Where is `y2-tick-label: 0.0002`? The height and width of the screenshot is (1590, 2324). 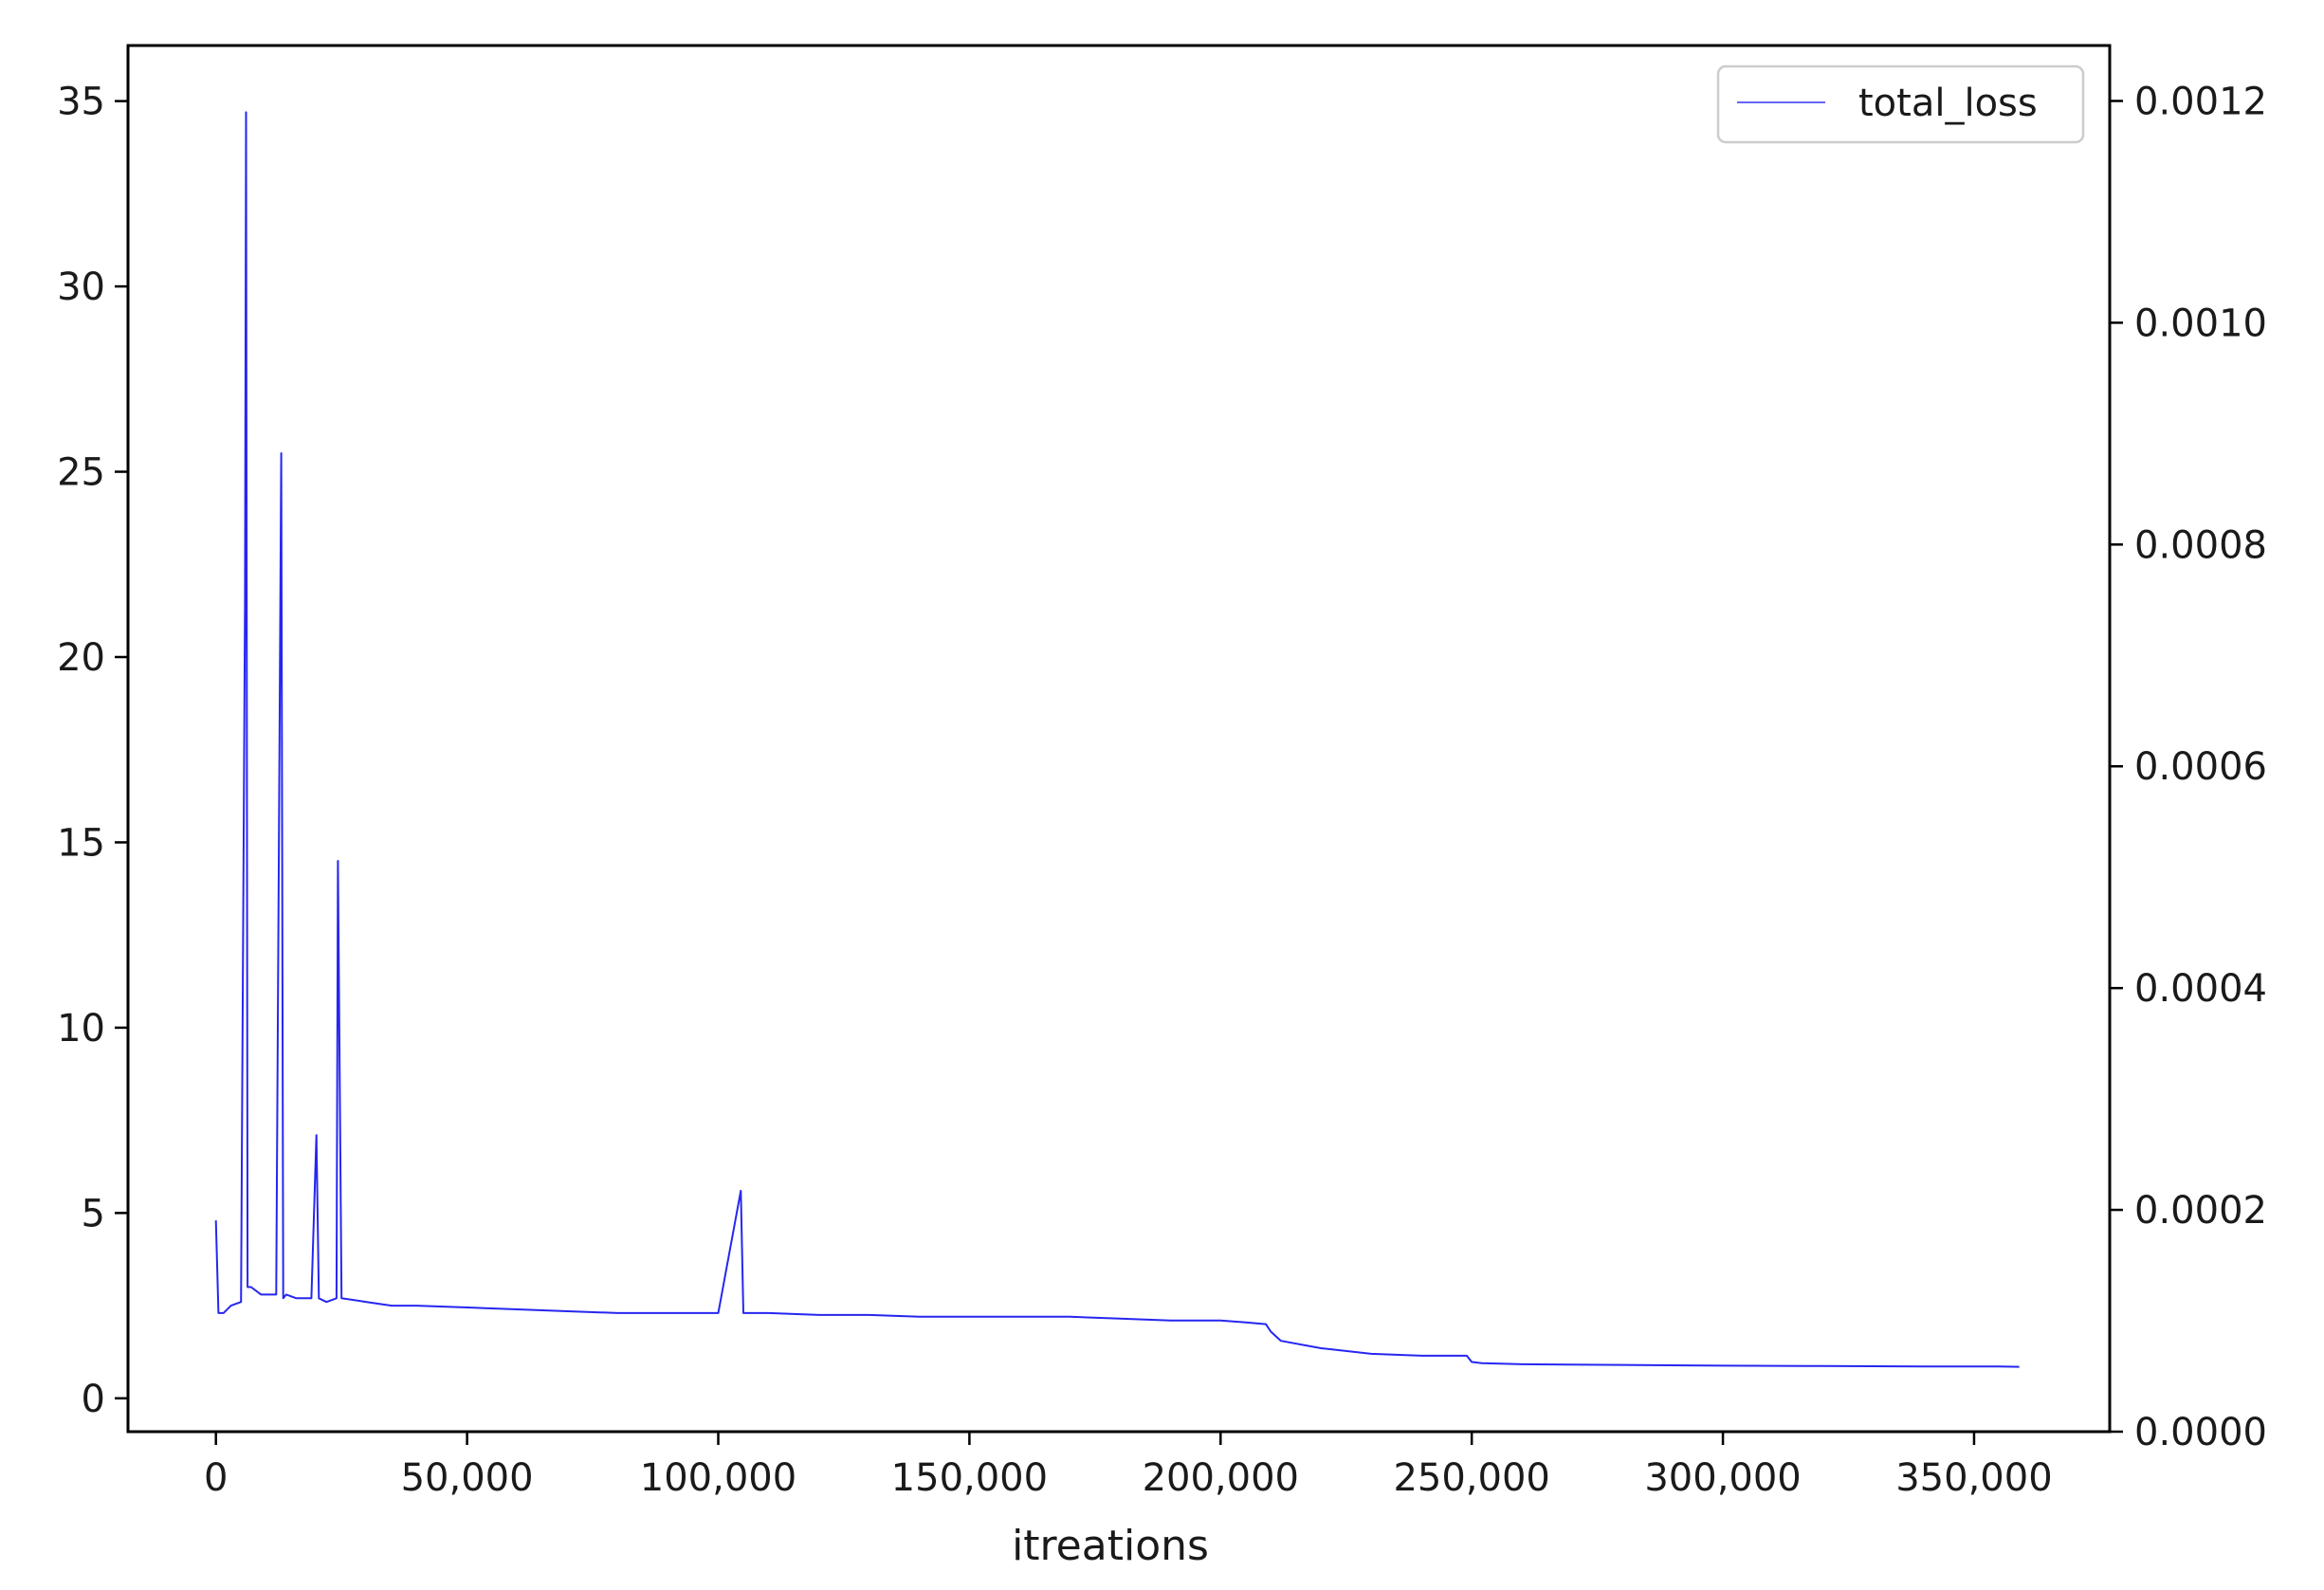
y2-tick-label: 0.0002 is located at coordinates (2200, 1211).